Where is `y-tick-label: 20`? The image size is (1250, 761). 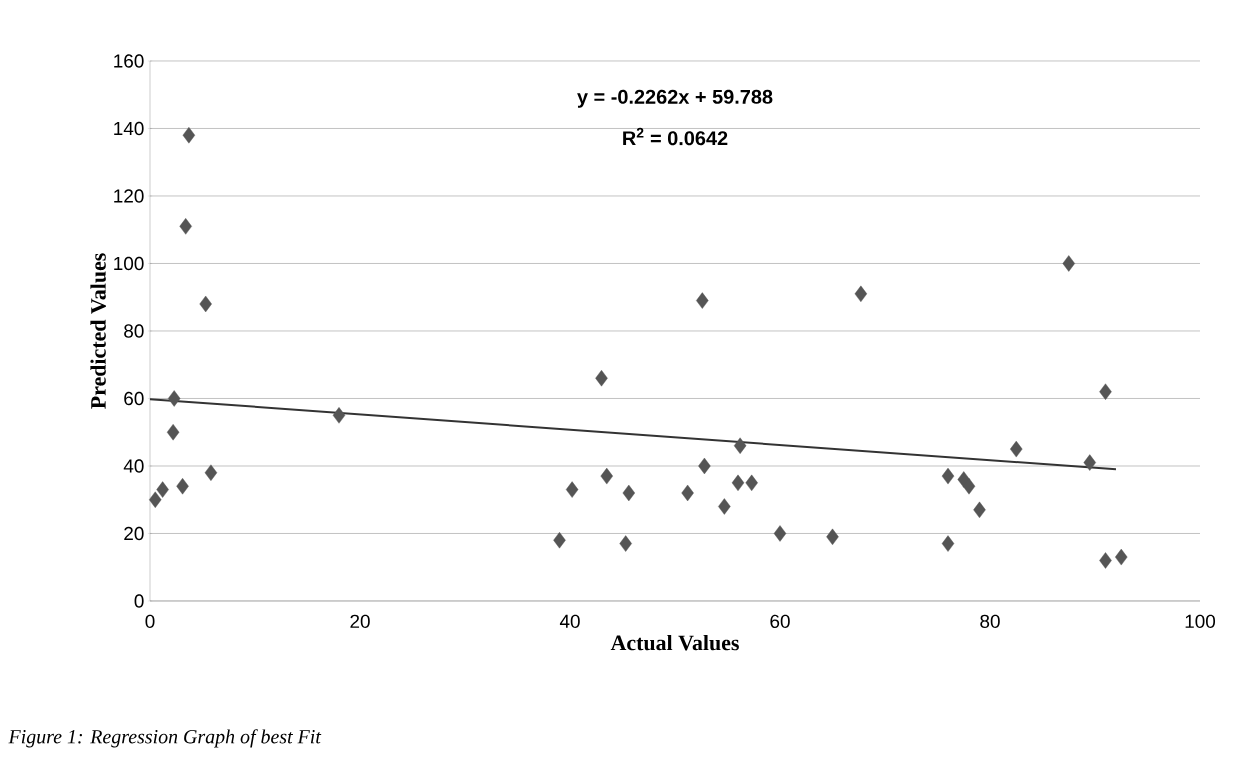
y-tick-label: 20 is located at coordinates (134, 533).